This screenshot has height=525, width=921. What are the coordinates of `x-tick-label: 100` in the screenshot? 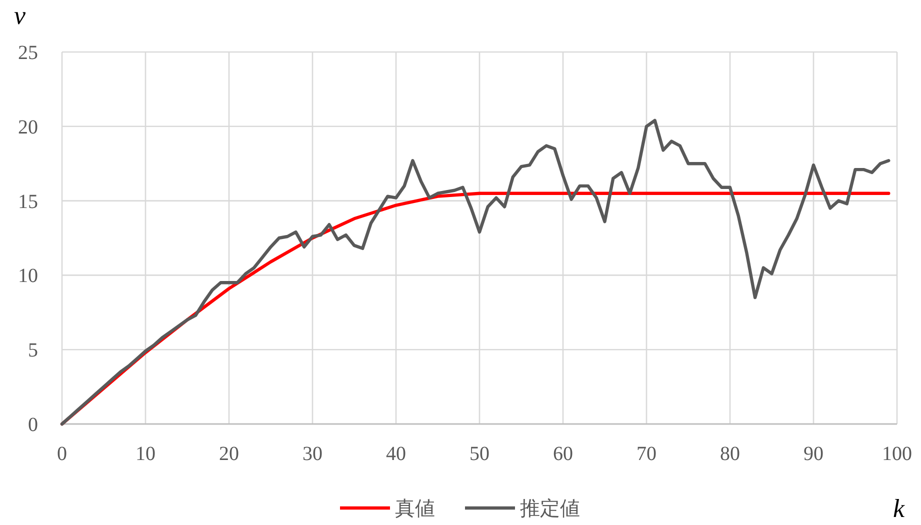 It's located at (897, 454).